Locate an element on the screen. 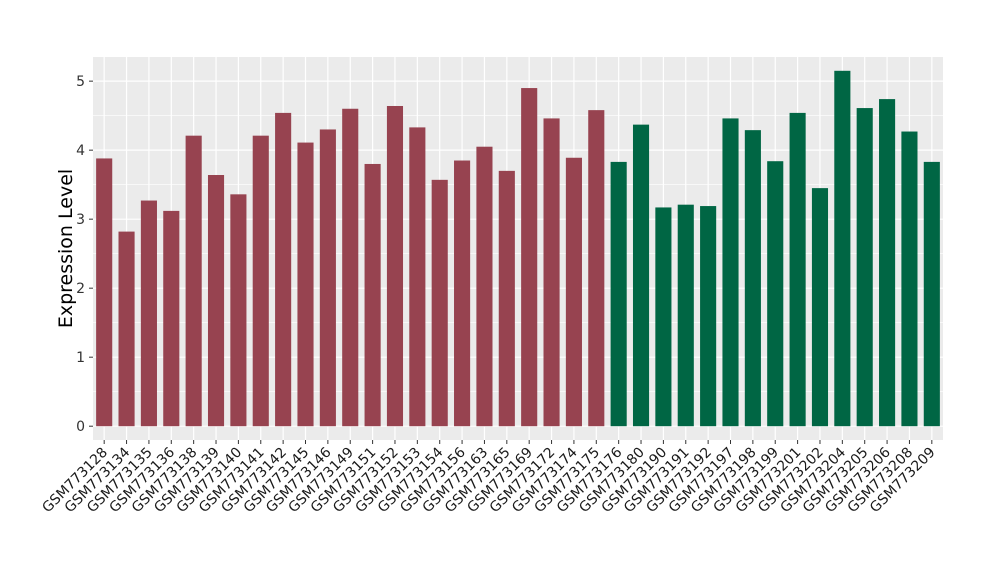 This screenshot has width=1000, height=584. bar-GSM773146 is located at coordinates (327, 278).